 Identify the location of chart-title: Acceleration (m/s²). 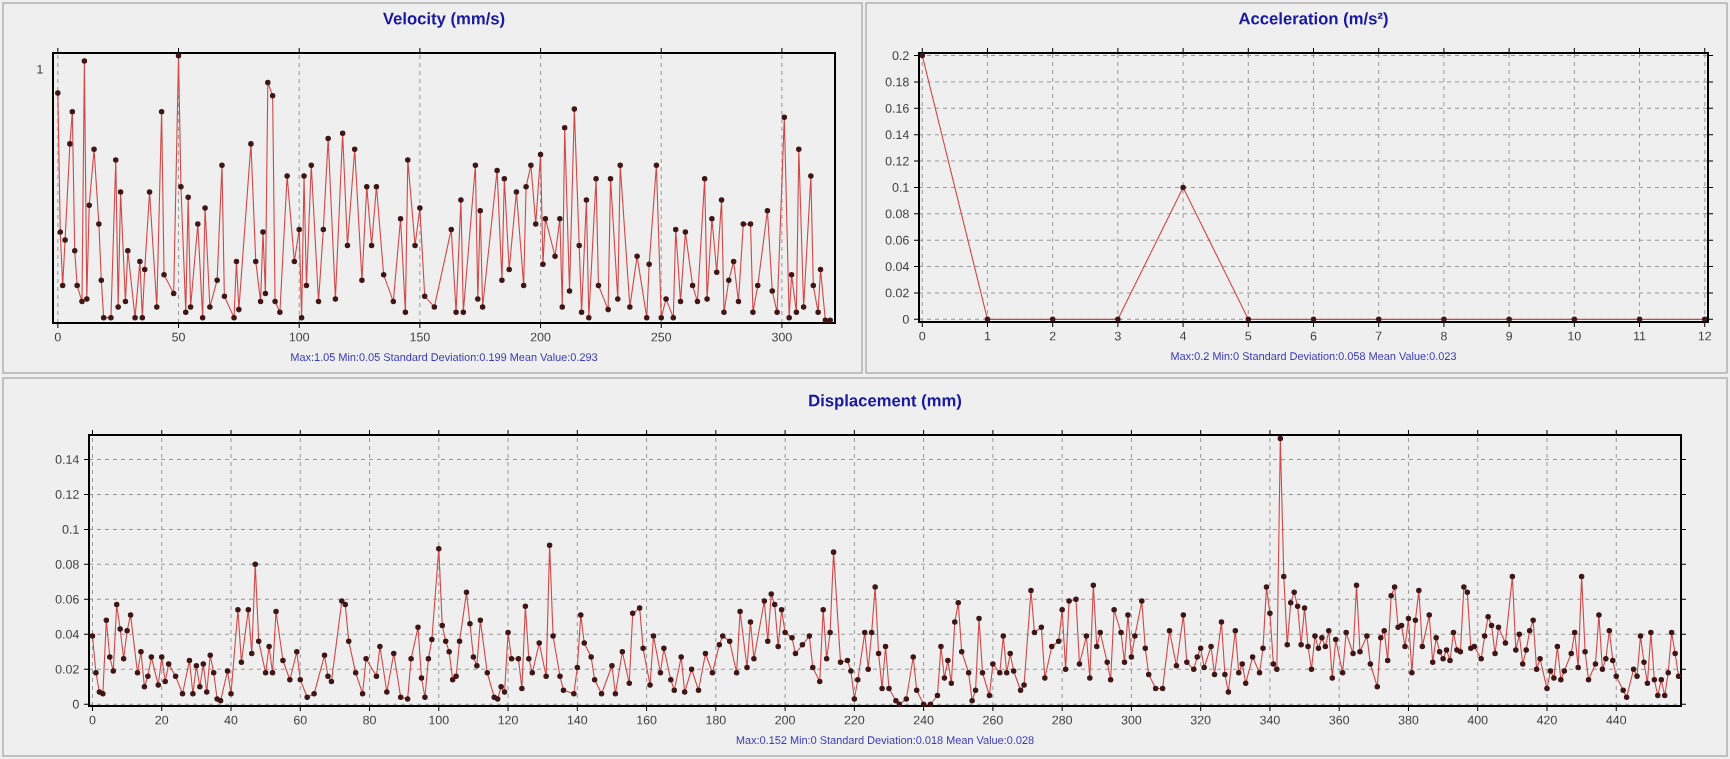
(1313, 20).